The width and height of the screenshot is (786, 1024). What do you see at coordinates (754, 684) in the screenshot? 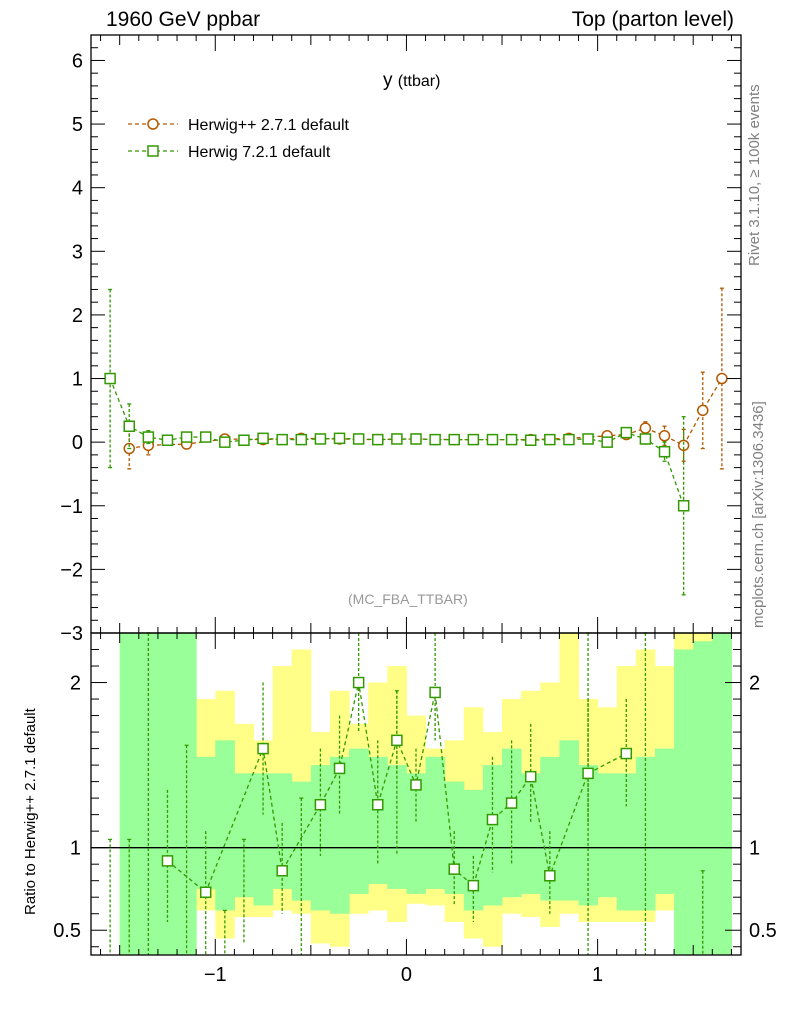
I see `ratio-y-tick-label-right: 2` at bounding box center [754, 684].